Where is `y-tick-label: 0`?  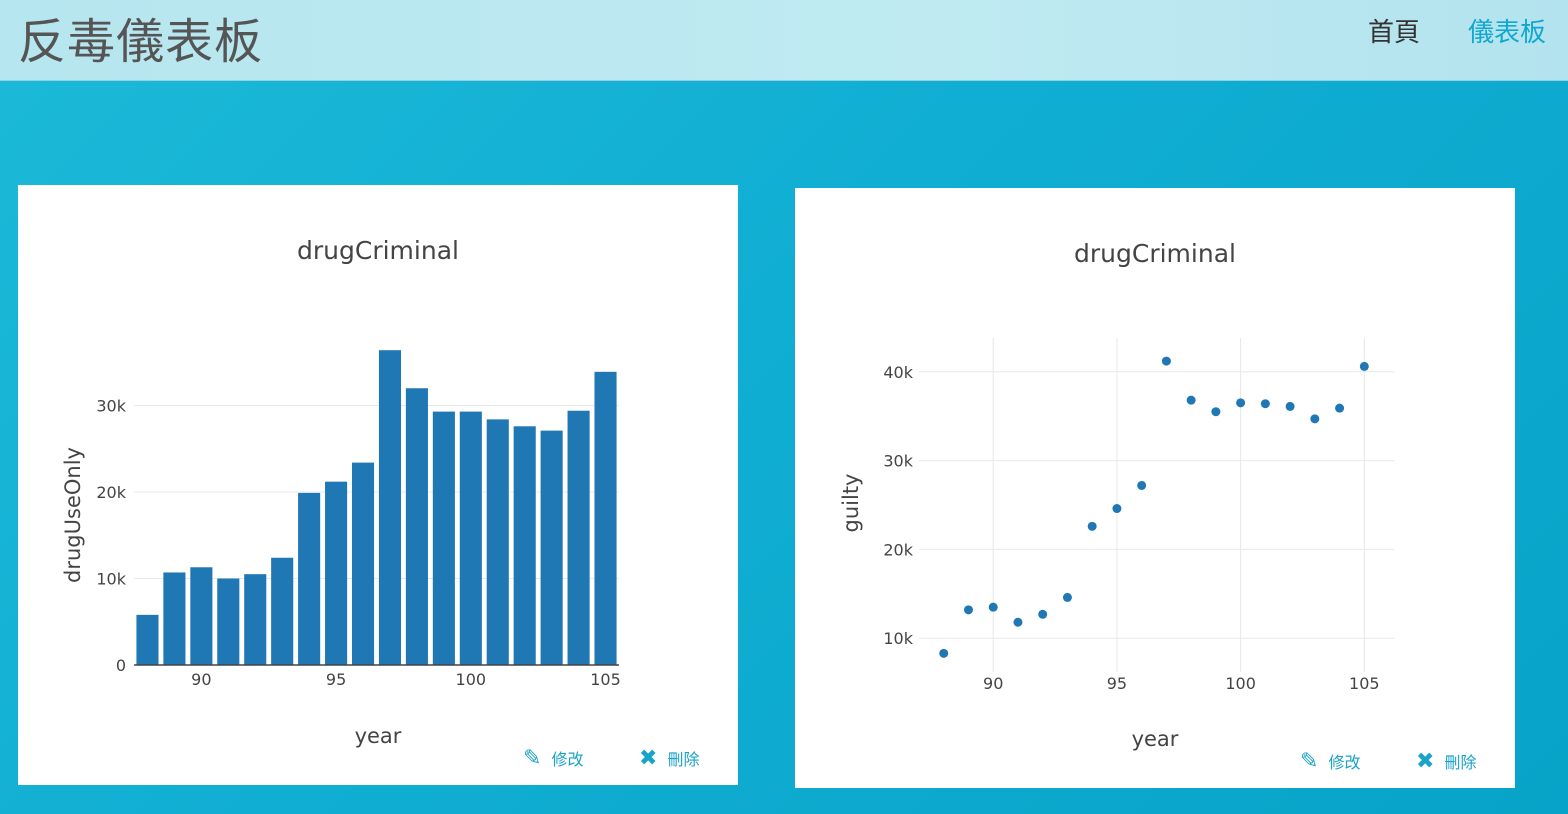
y-tick-label: 0 is located at coordinates (121, 665).